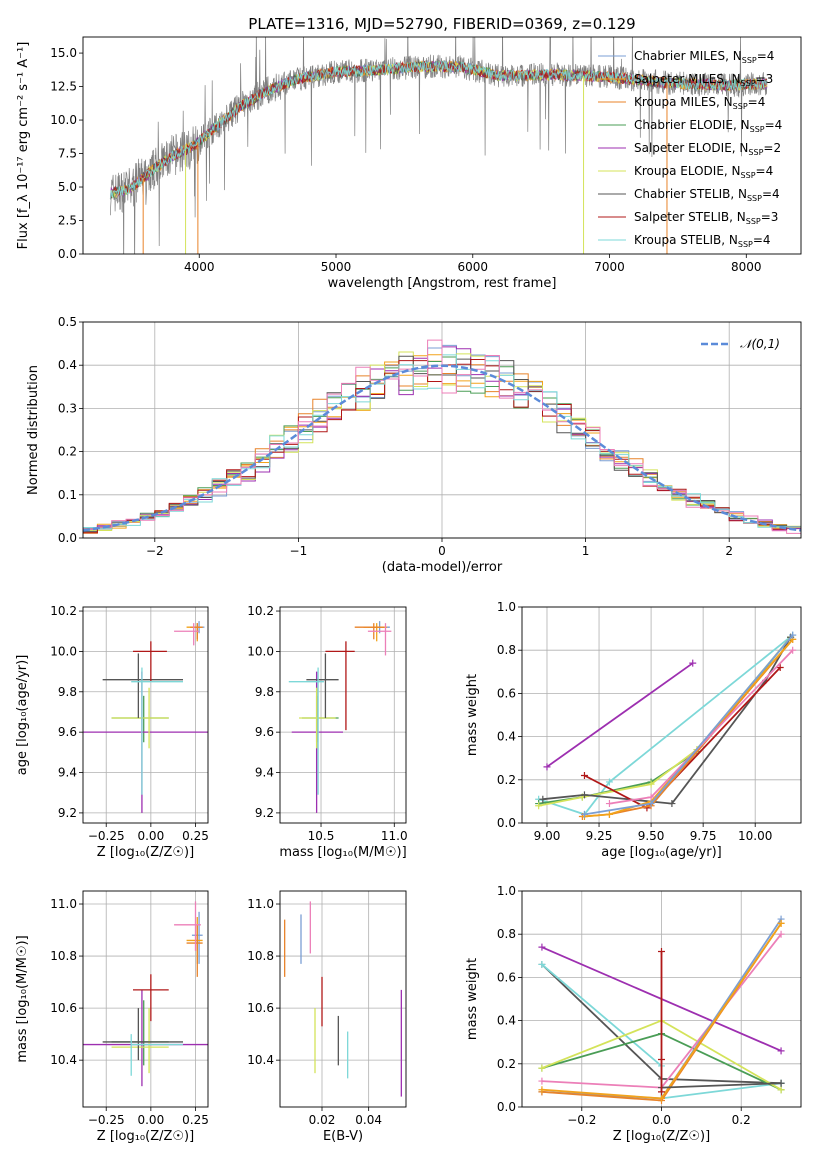  Describe the element at coordinates (394, 836) in the screenshot. I see `x-tick-label: 11.0` at that location.